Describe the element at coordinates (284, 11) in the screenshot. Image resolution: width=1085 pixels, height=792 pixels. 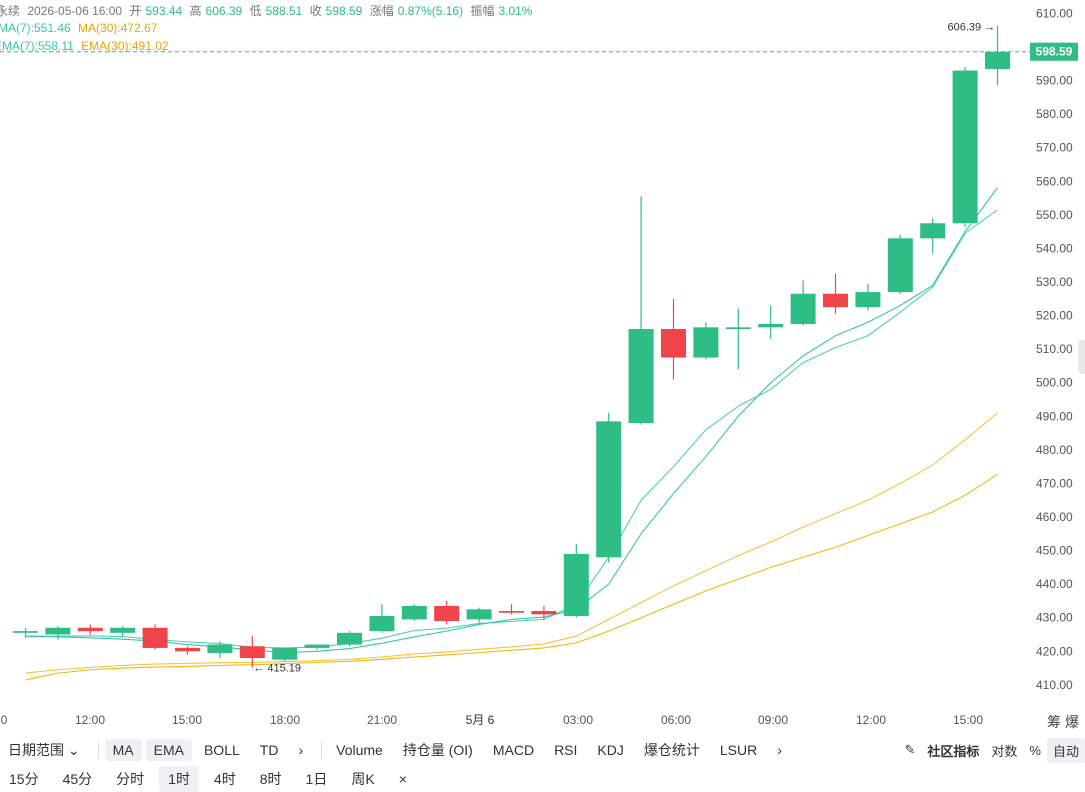
I see `low-value: 588.51` at that location.